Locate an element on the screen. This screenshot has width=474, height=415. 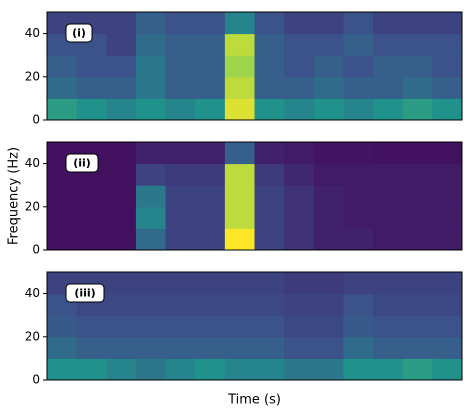
panel-label: (iii) is located at coordinates (84, 293).